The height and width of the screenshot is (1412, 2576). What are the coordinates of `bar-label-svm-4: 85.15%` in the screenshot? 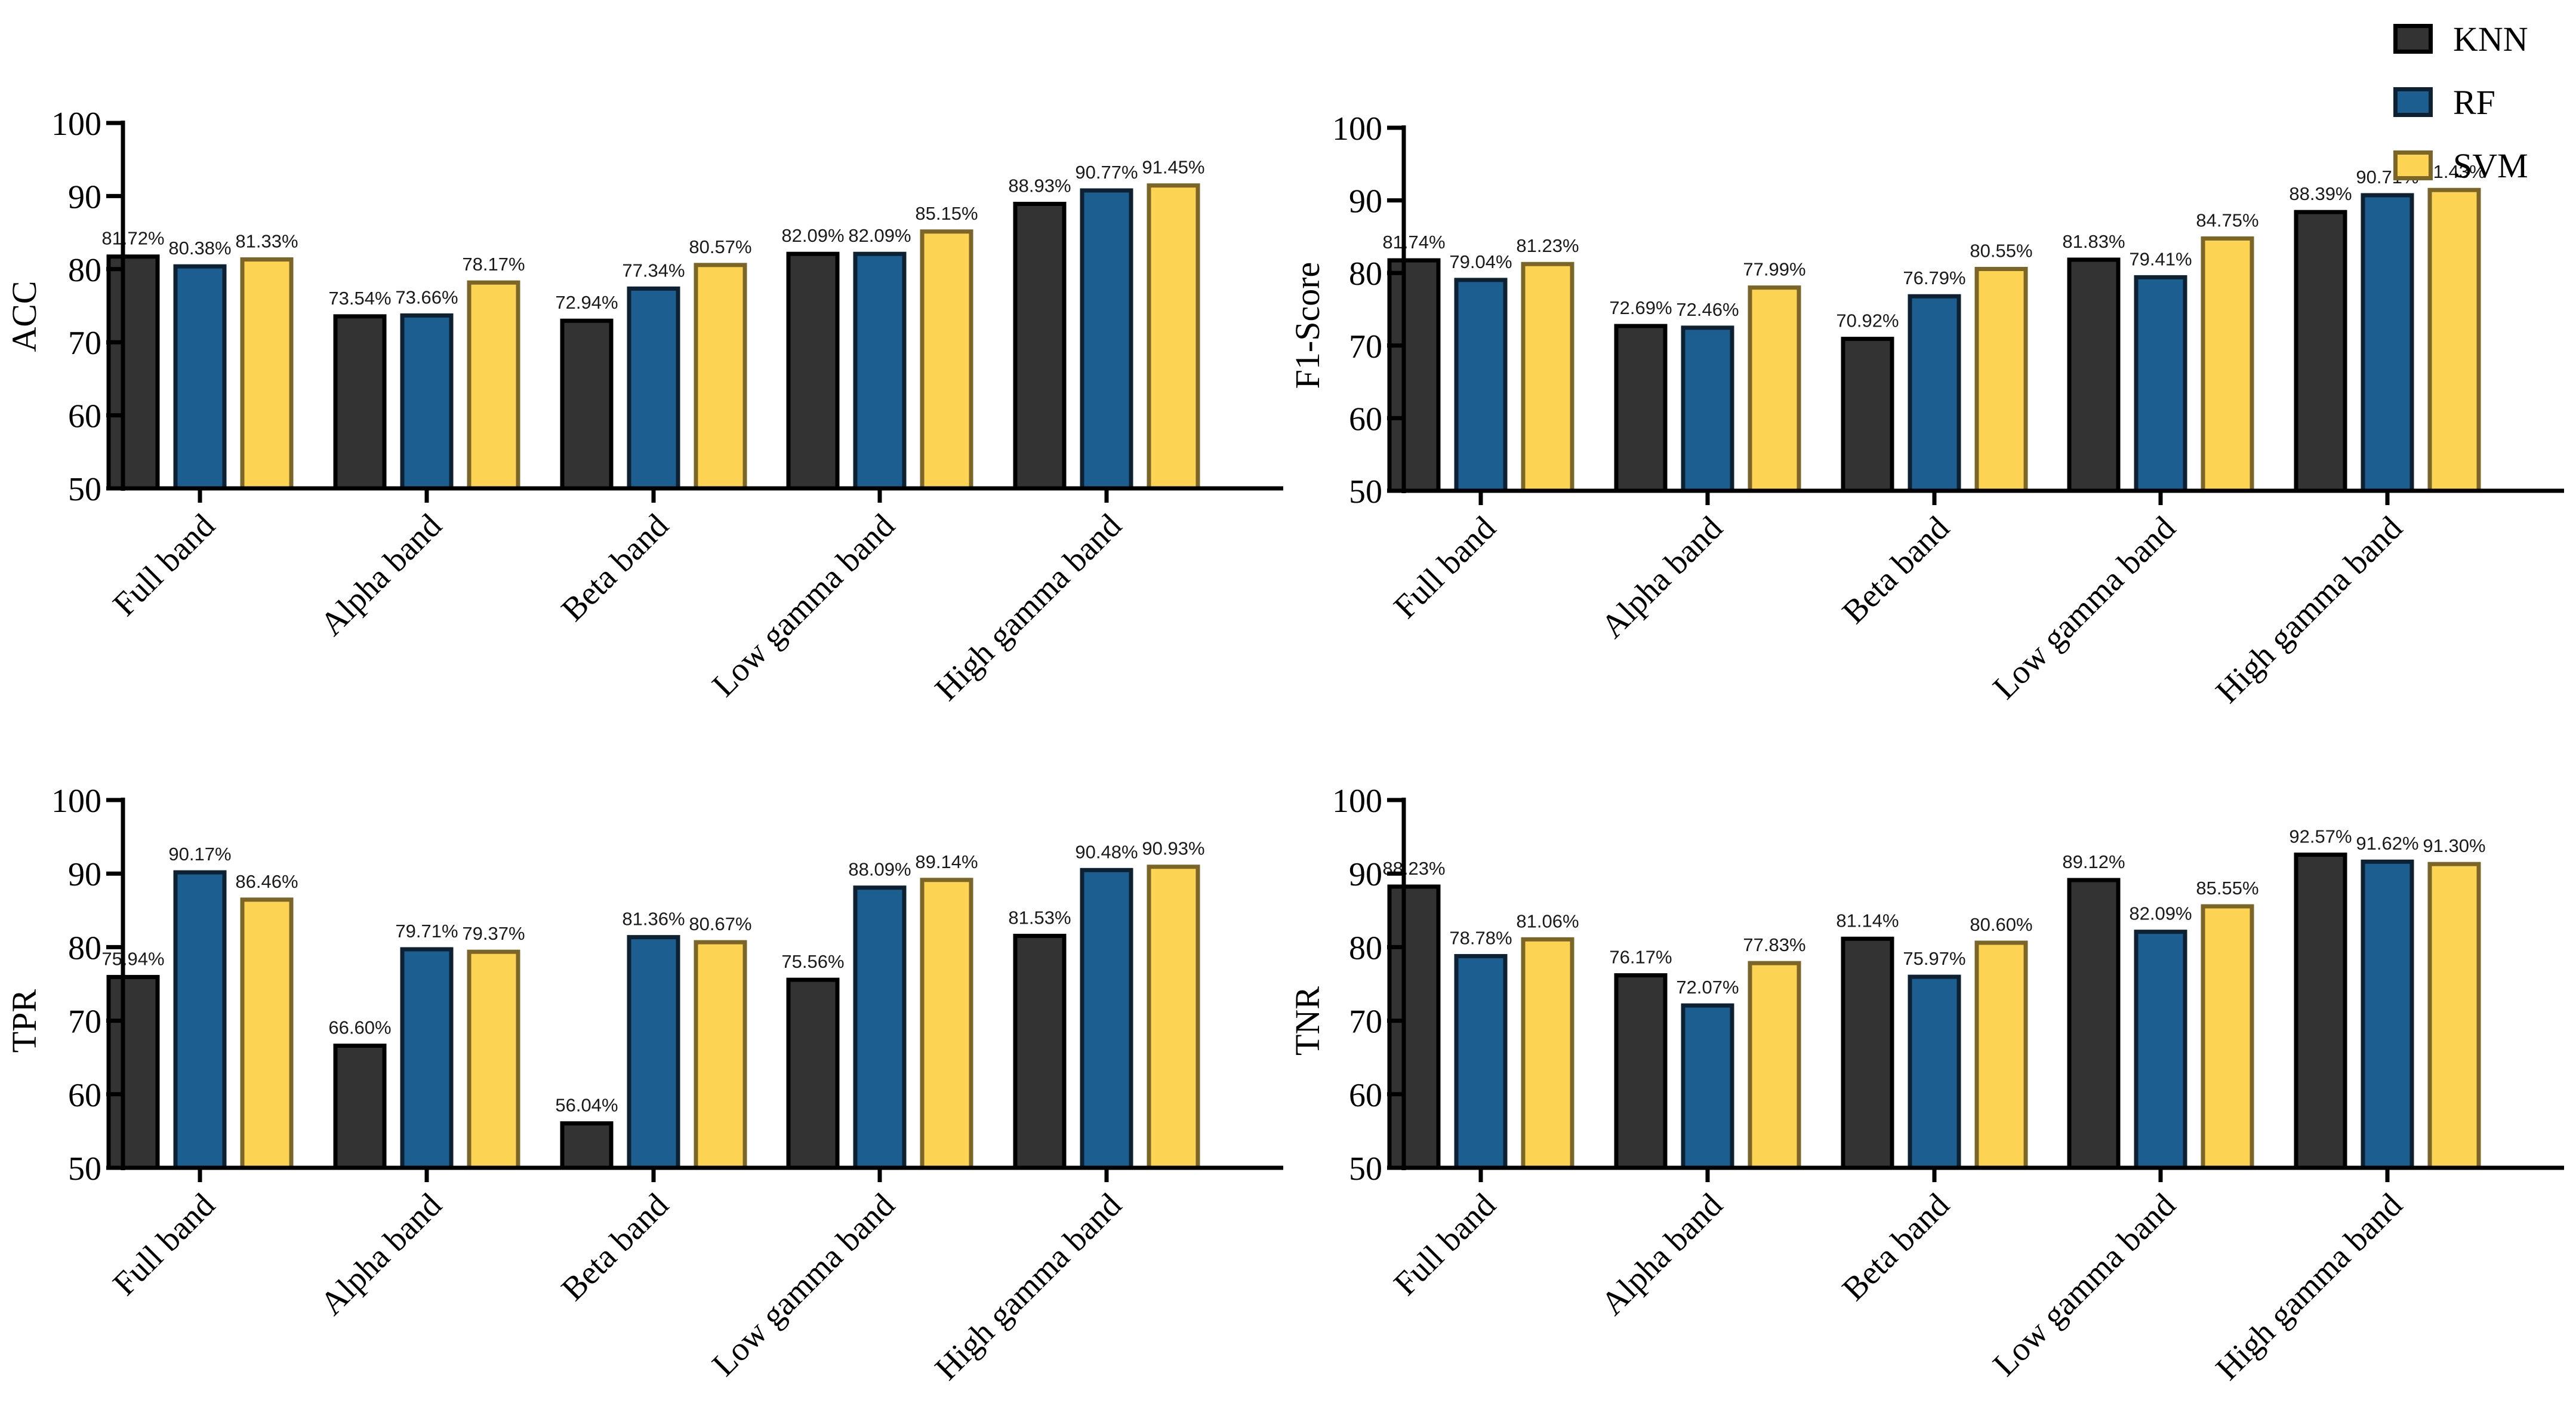 It's located at (946, 213).